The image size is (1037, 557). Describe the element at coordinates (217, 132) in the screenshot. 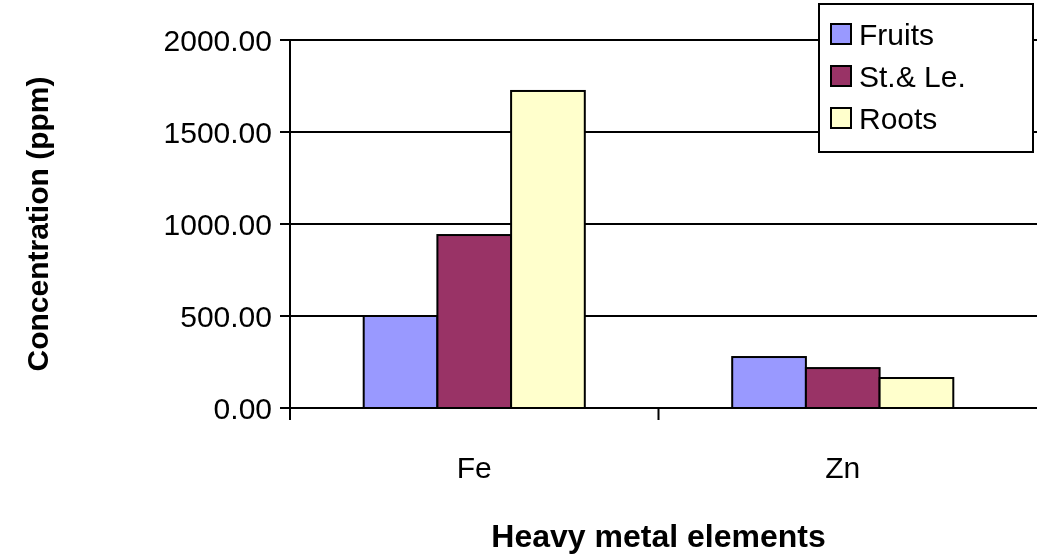

I see `y-tick-label: 1500.00` at that location.